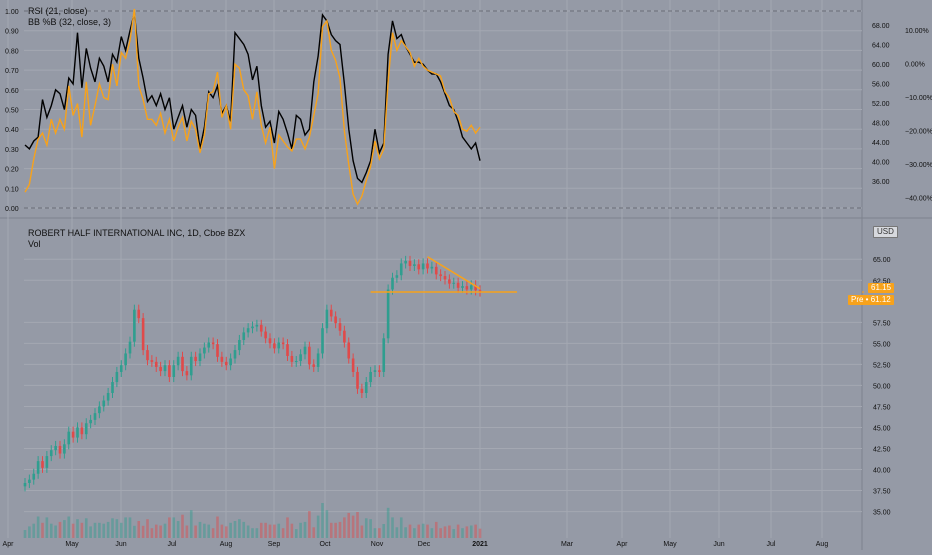 The width and height of the screenshot is (932, 555). Describe the element at coordinates (881, 288) in the screenshot. I see `last-price-tag: 61.15` at that location.